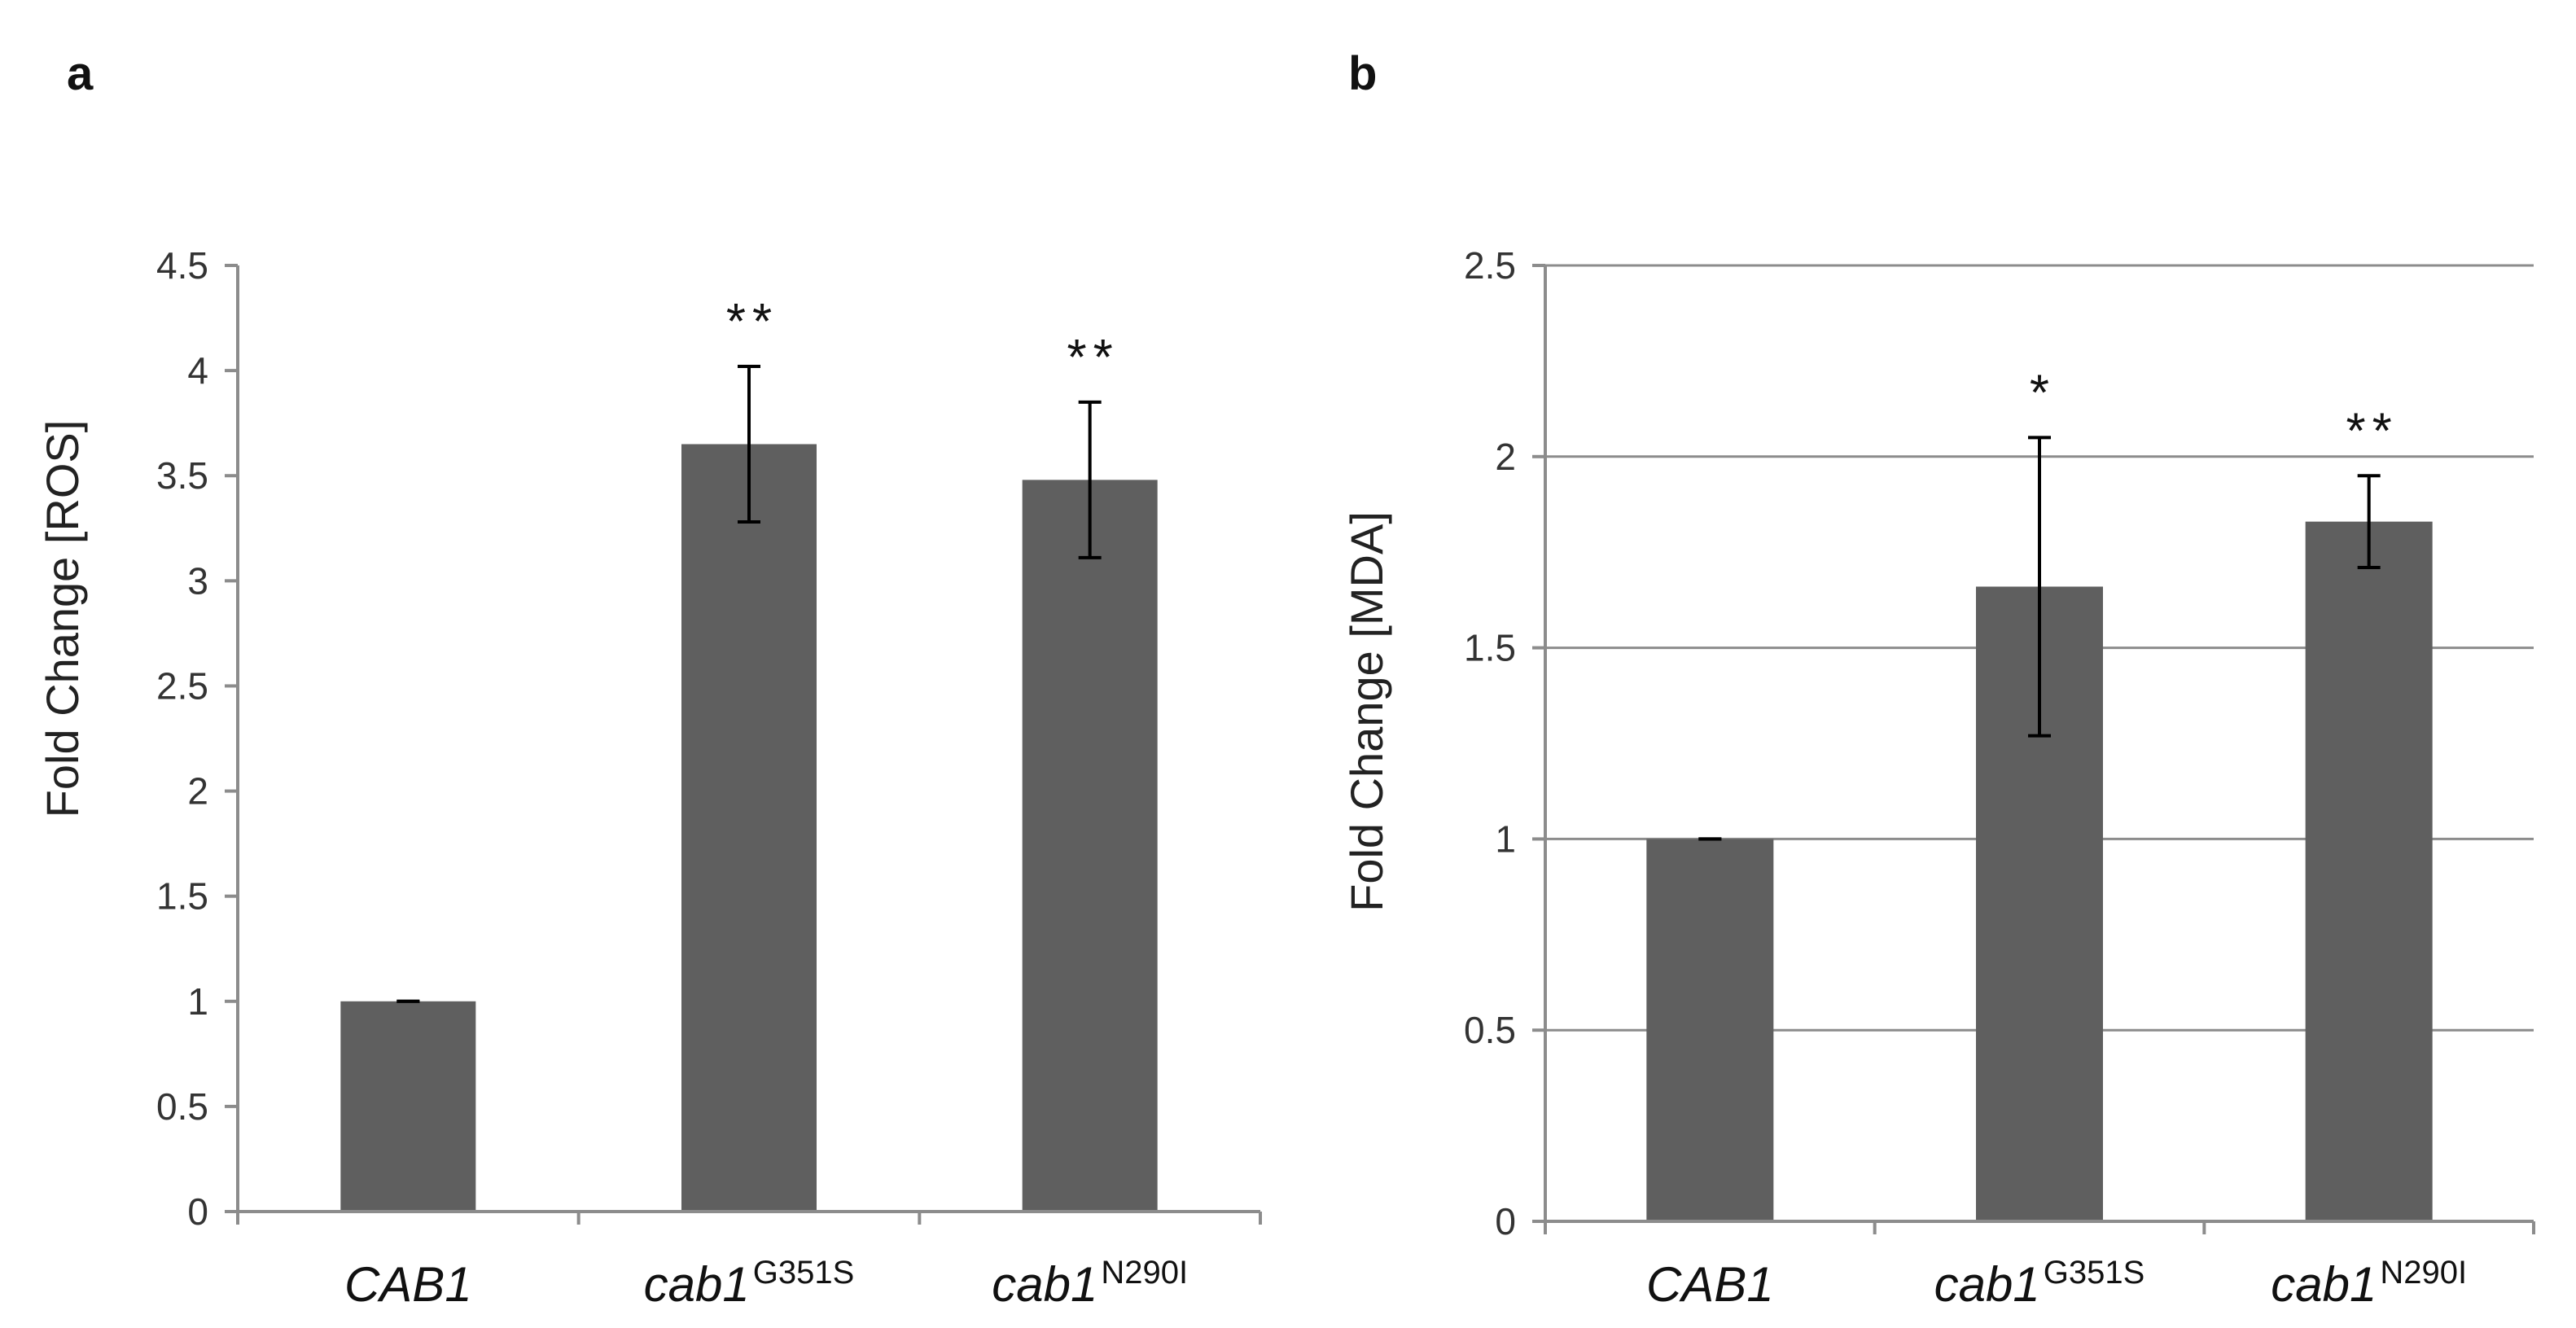 The image size is (2576, 1328). I want to click on panel-b-y-tick-label: 0.5, so click(1490, 1030).